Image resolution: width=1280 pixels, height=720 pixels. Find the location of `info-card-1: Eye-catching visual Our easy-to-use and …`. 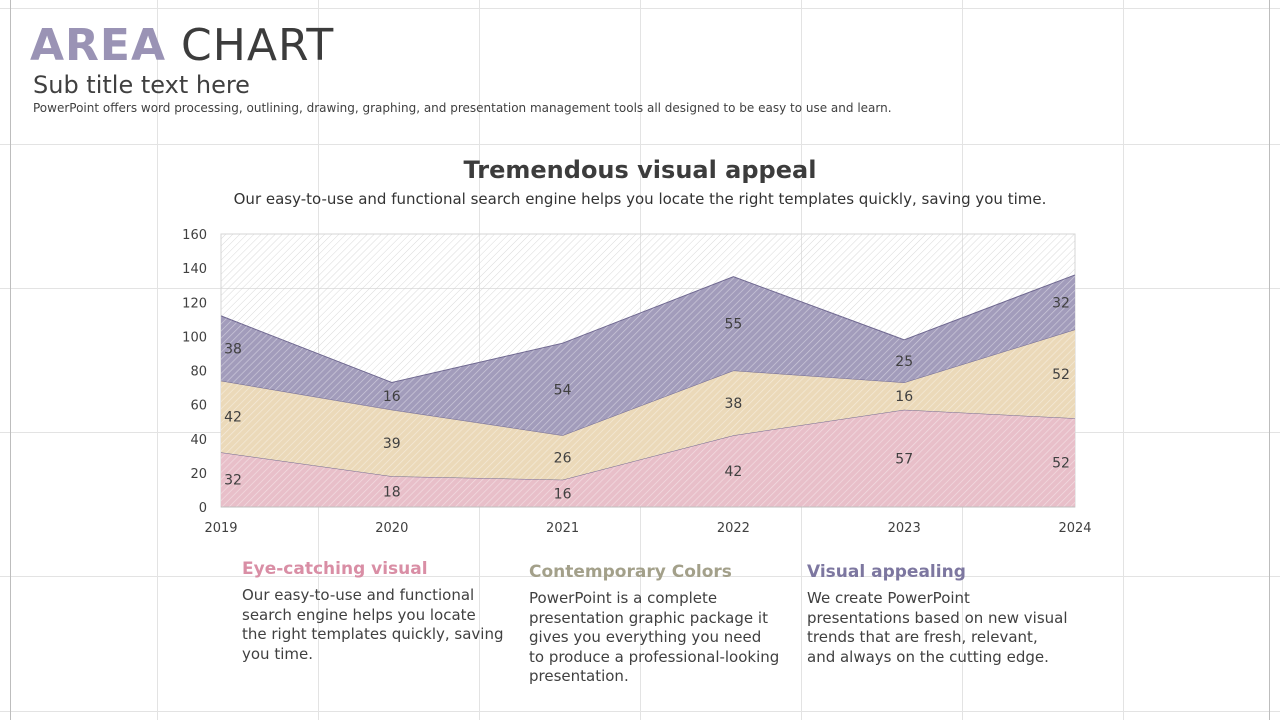

info-card-1: Eye-catching visual Our easy-to-use and … is located at coordinates (373, 611).